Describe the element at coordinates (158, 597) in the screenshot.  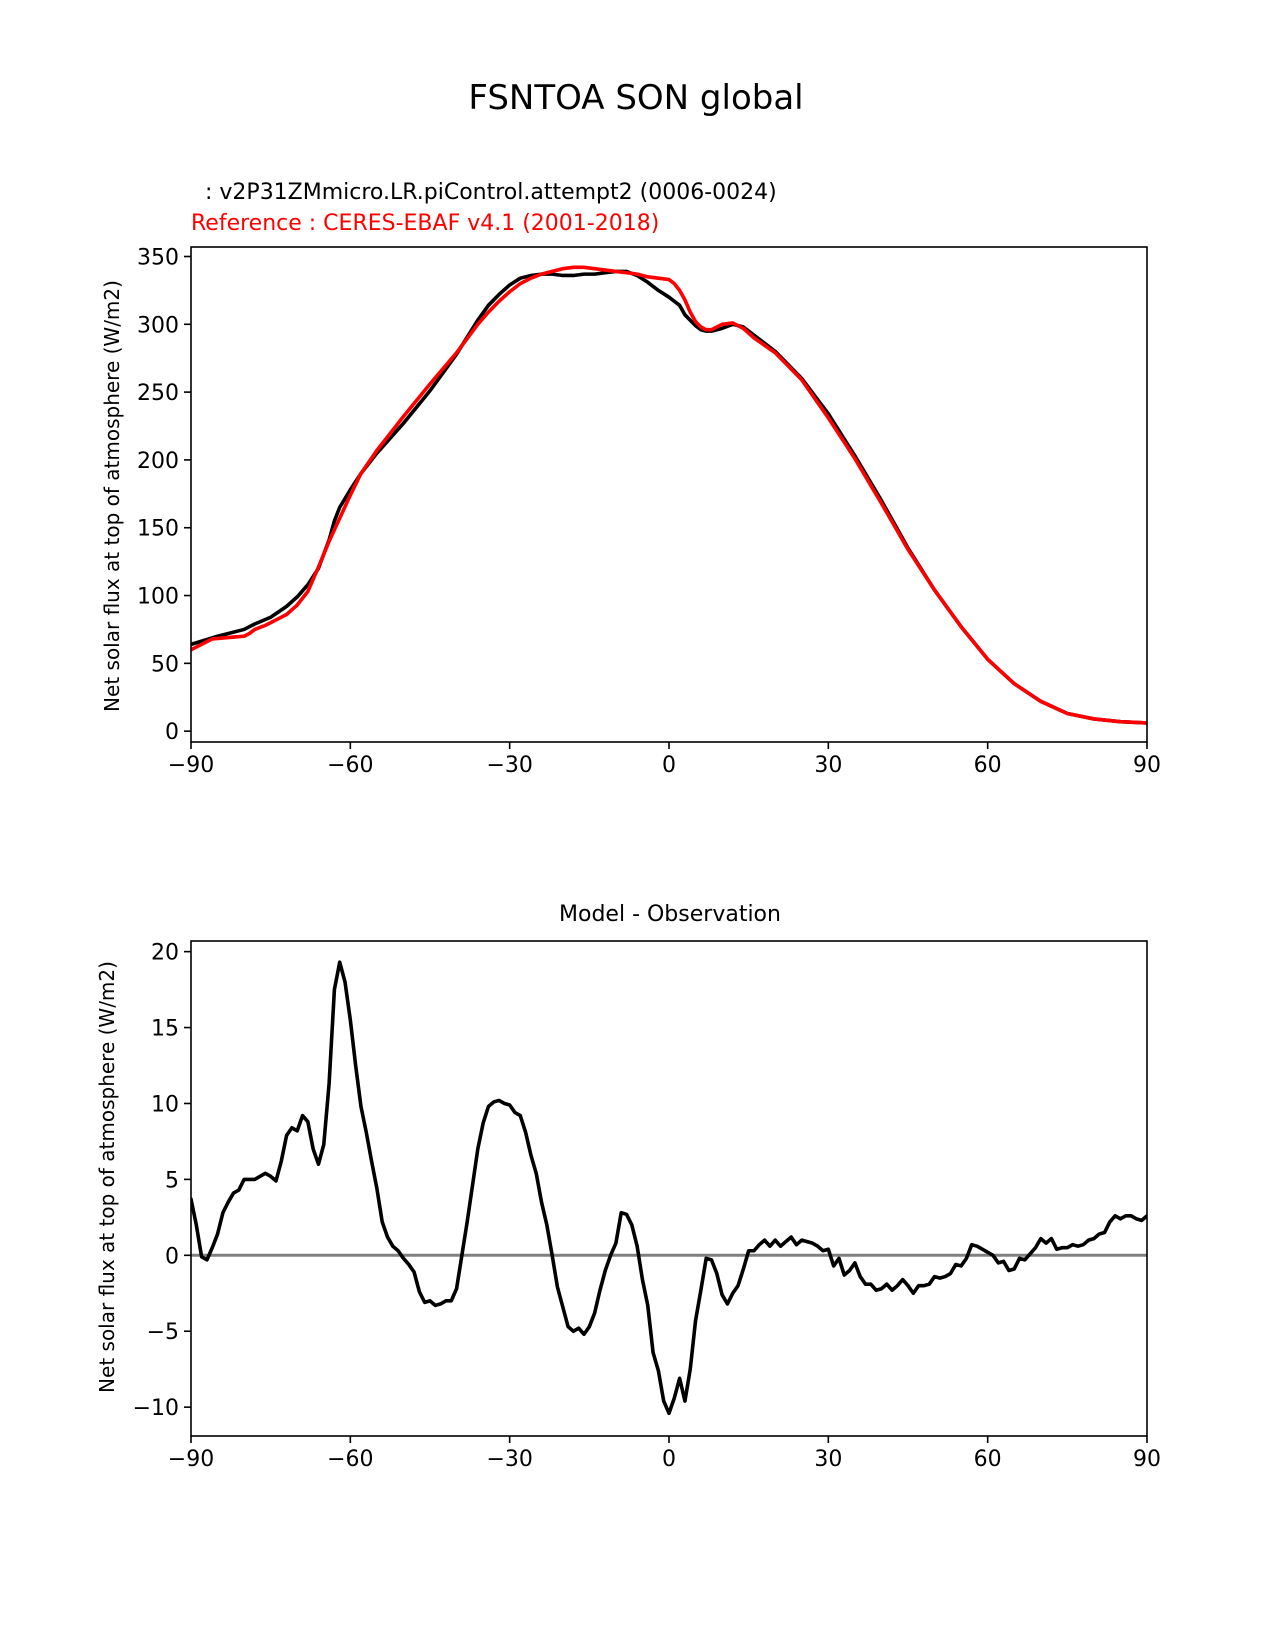
I see `top-ytick-label: 100` at that location.